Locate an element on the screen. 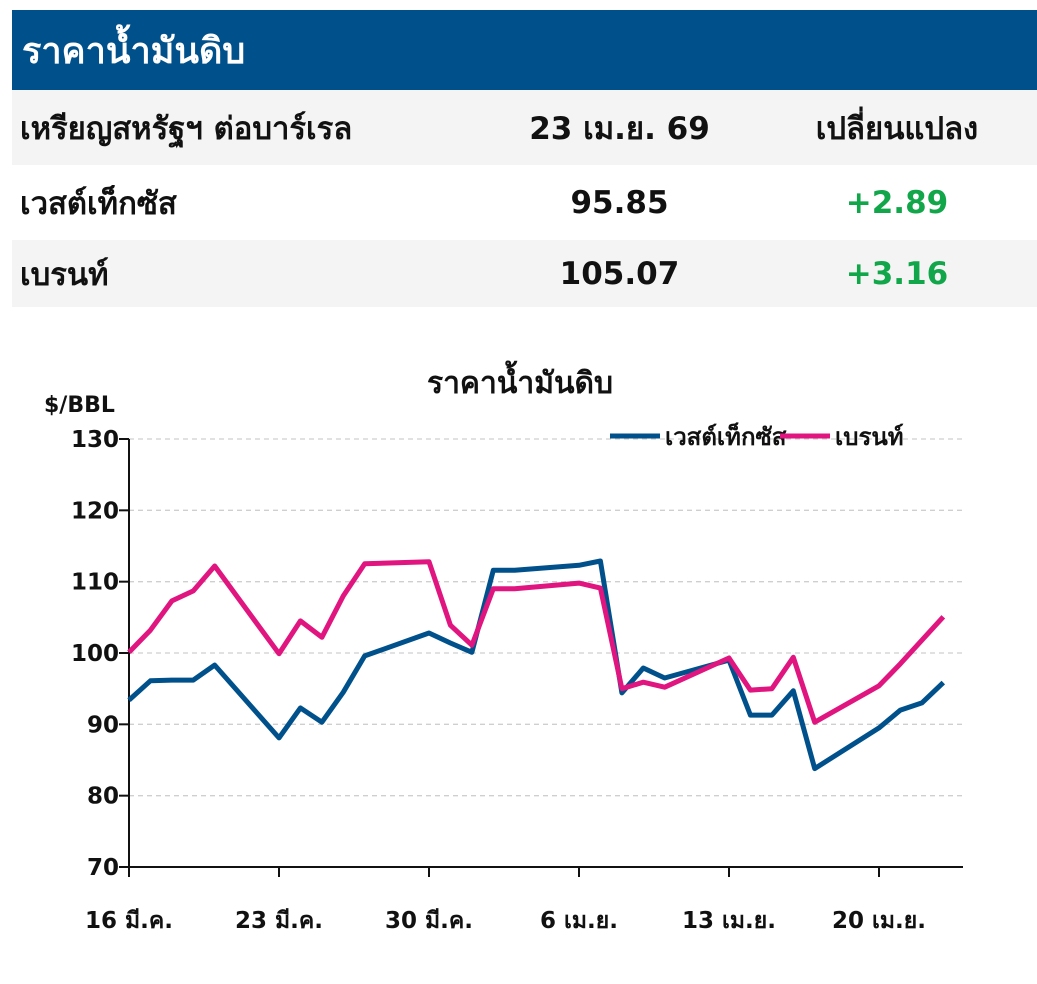 The image size is (1037, 984). x-tick-label: 20 เม.ย. is located at coordinates (879, 921).